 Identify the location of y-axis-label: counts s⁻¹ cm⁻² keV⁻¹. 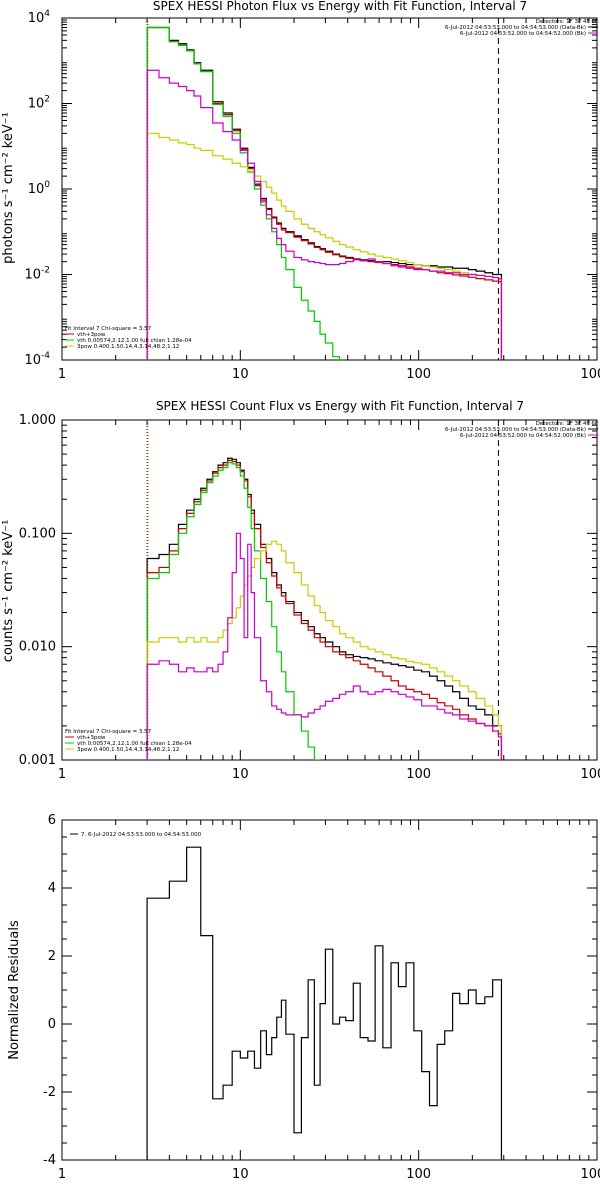
(8, 591).